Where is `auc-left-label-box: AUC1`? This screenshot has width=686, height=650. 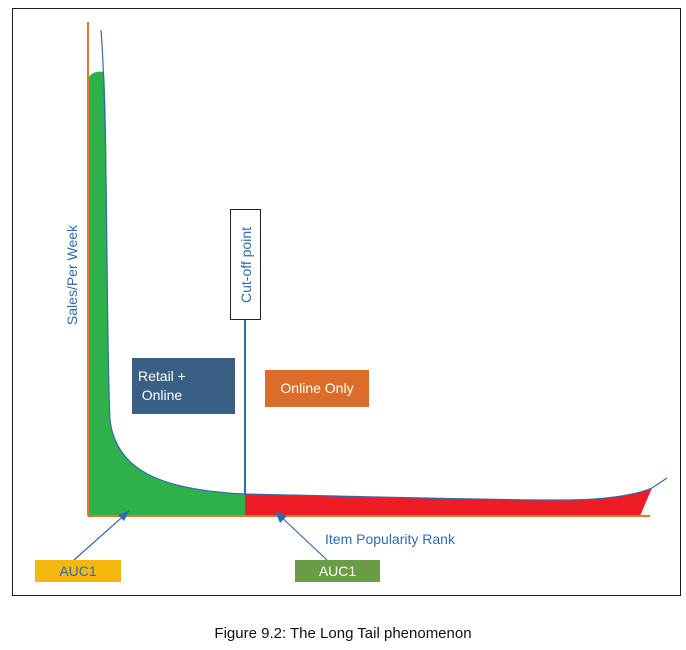 auc-left-label-box: AUC1 is located at coordinates (78, 571).